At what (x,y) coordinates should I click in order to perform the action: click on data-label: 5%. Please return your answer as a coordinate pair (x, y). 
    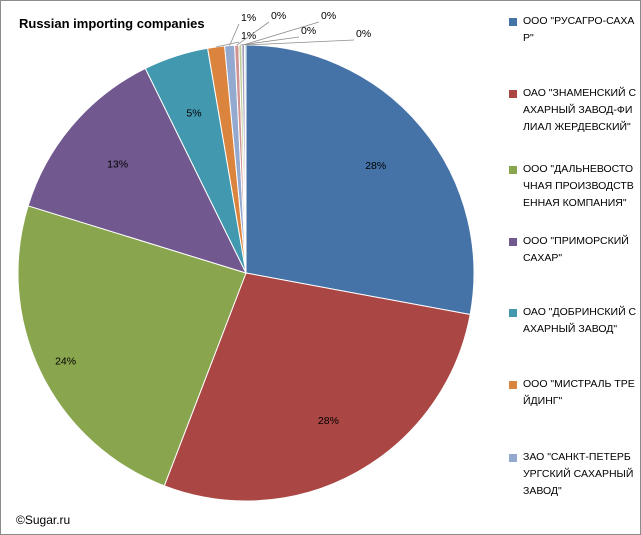
    Looking at the image, I should click on (193, 114).